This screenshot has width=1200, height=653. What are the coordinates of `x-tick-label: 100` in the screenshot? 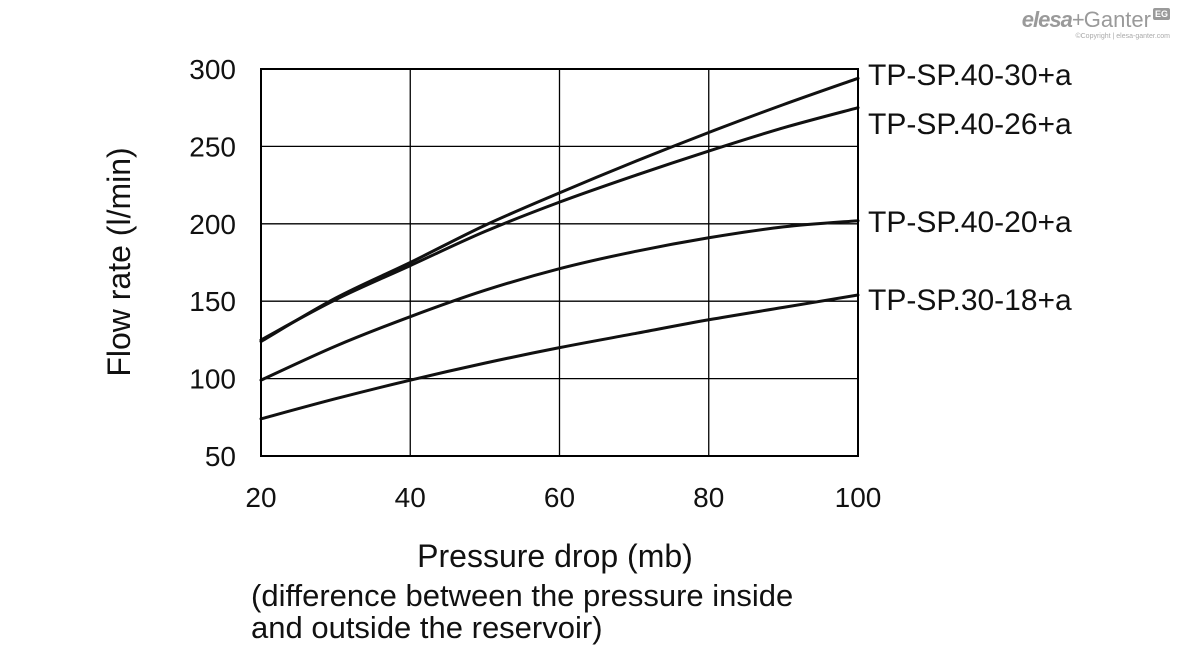 It's located at (858, 497).